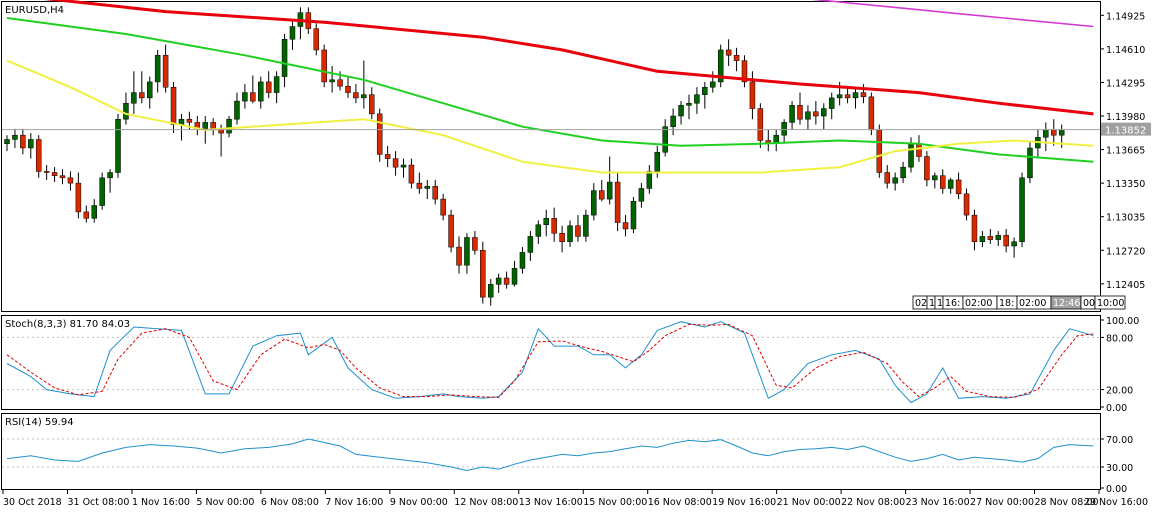  I want to click on time-tick-label-11: 19 Nov 16:00, so click(744, 502).